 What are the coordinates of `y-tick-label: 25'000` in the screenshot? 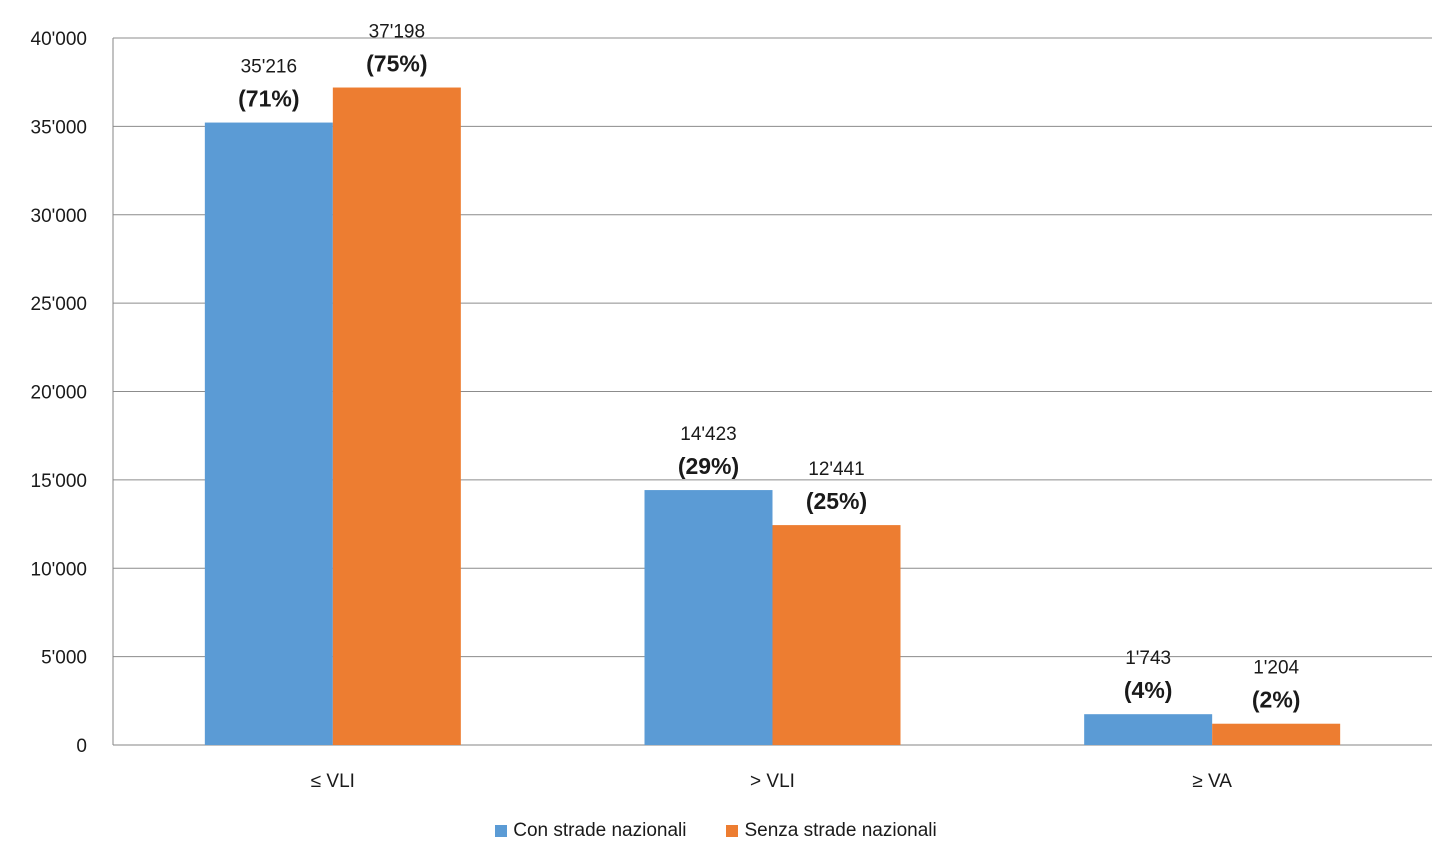 It's located at (59, 304).